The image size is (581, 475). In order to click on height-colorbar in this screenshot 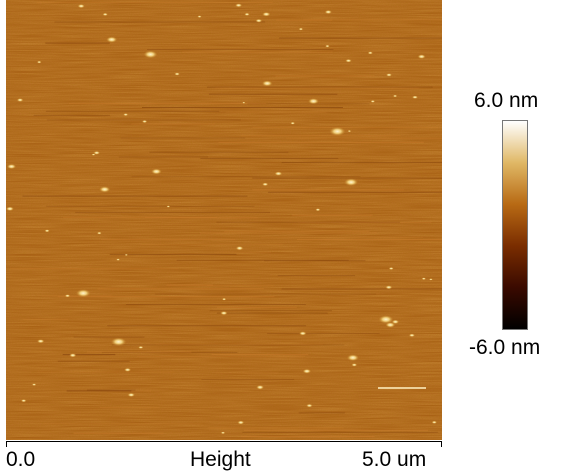, I will do `click(515, 225)`.